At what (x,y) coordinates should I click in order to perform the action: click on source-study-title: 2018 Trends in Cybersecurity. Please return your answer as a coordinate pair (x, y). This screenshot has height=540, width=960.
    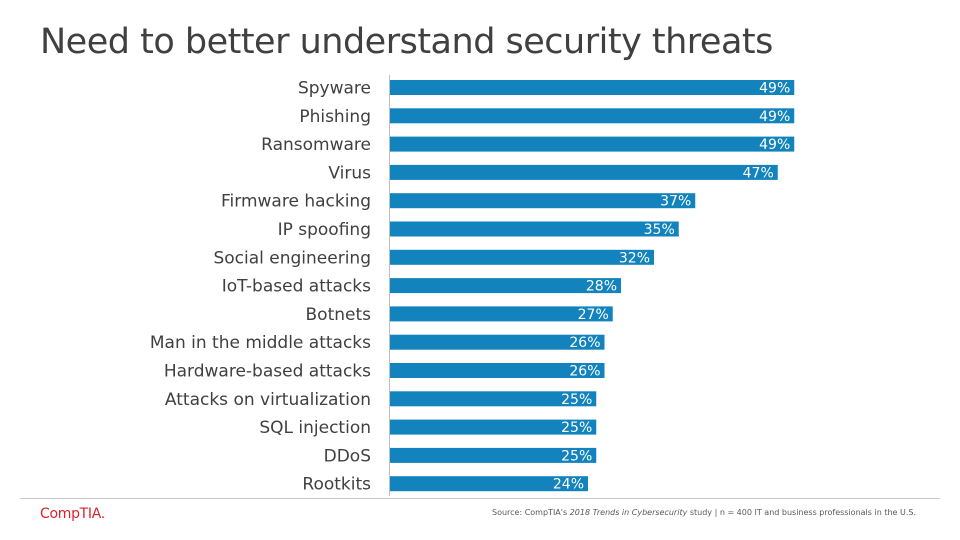
    Looking at the image, I should click on (628, 512).